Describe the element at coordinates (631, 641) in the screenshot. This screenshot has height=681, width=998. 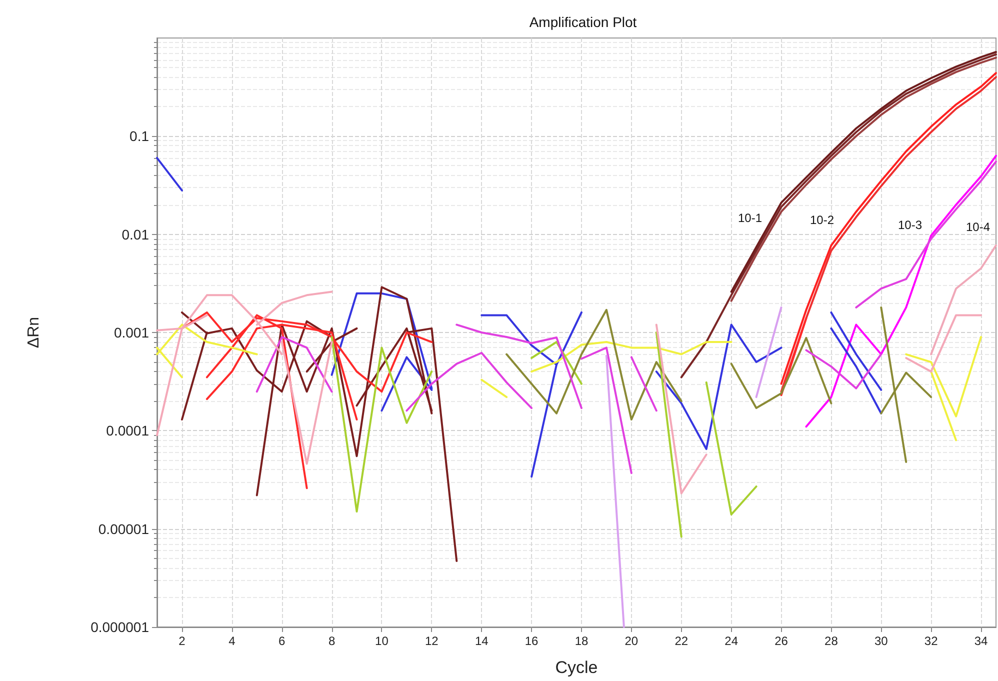
I see `x-tick-label: 20` at that location.